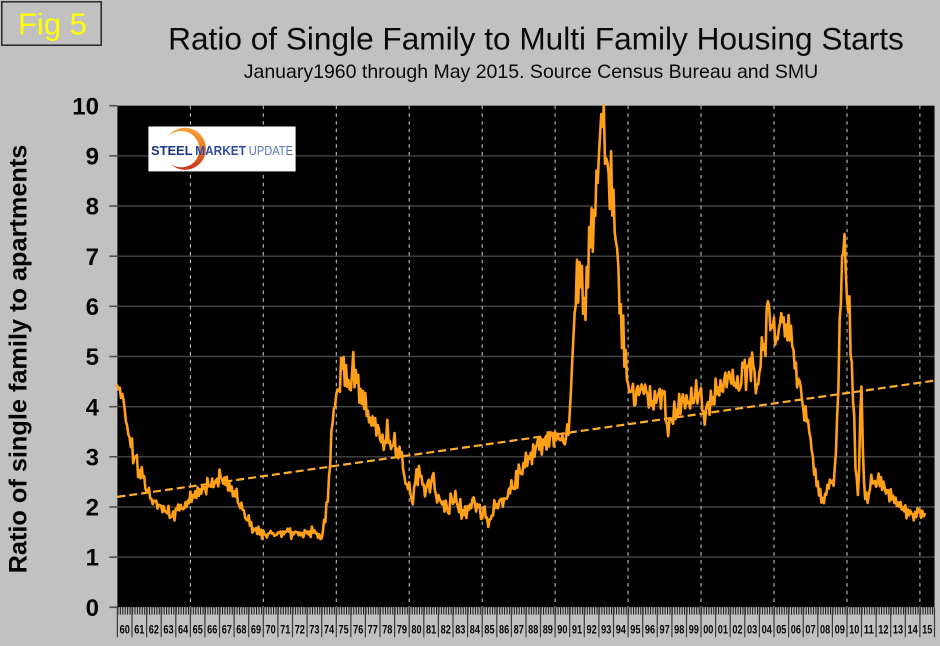 The height and width of the screenshot is (646, 940). Describe the element at coordinates (606, 631) in the screenshot. I see `svg-text: 93` at that location.